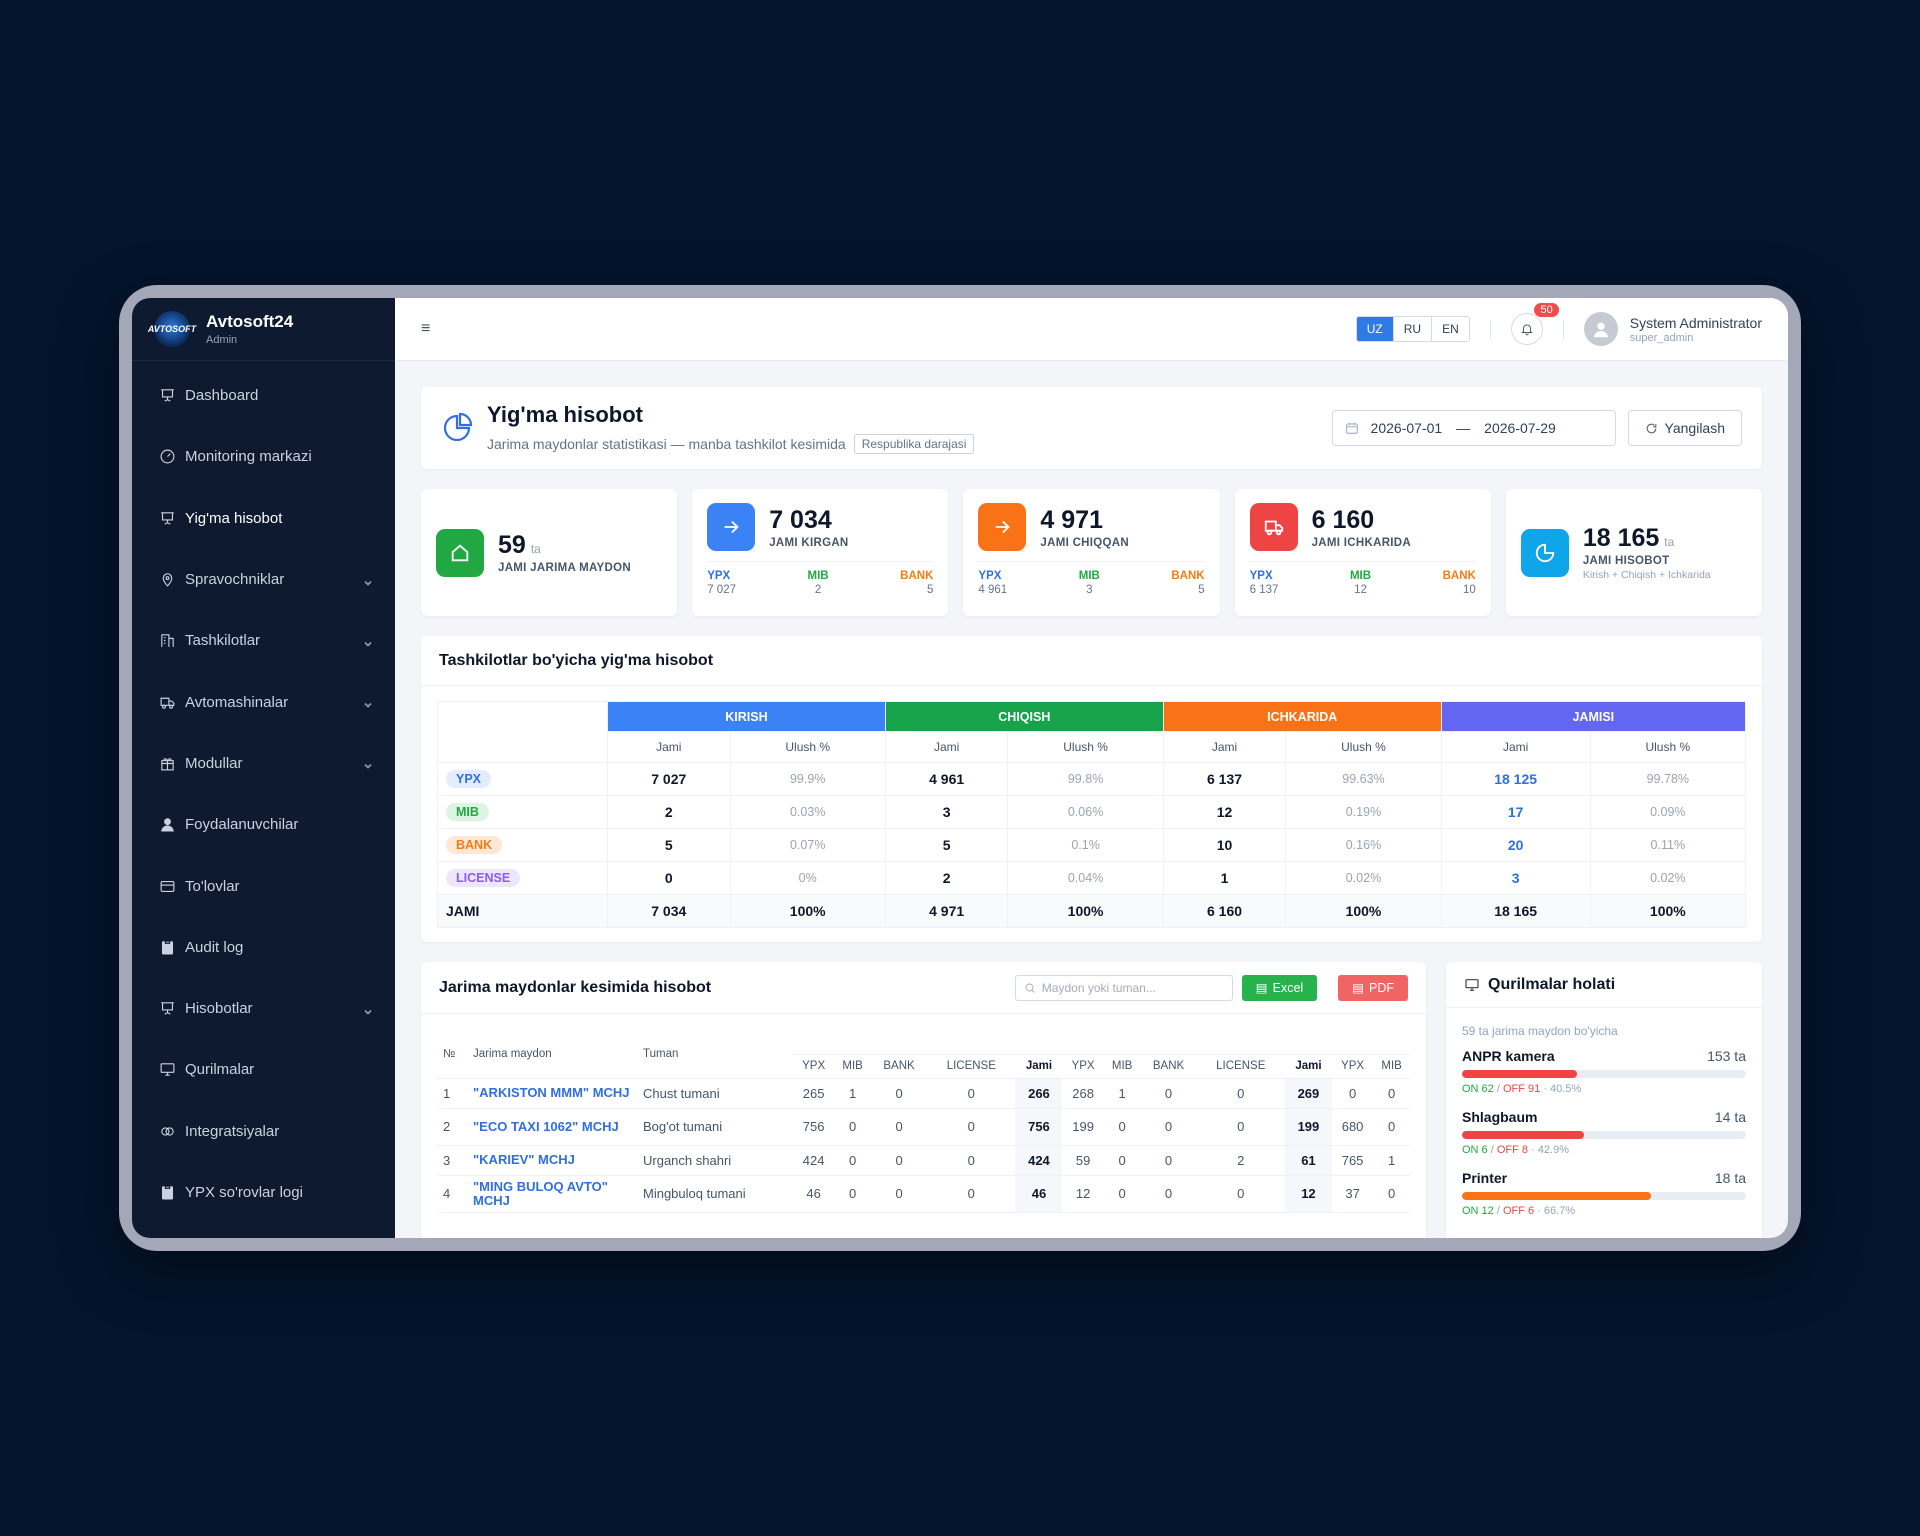 Image resolution: width=1920 pixels, height=1536 pixels. I want to click on export-excel-button: ▤ Excel, so click(1279, 987).